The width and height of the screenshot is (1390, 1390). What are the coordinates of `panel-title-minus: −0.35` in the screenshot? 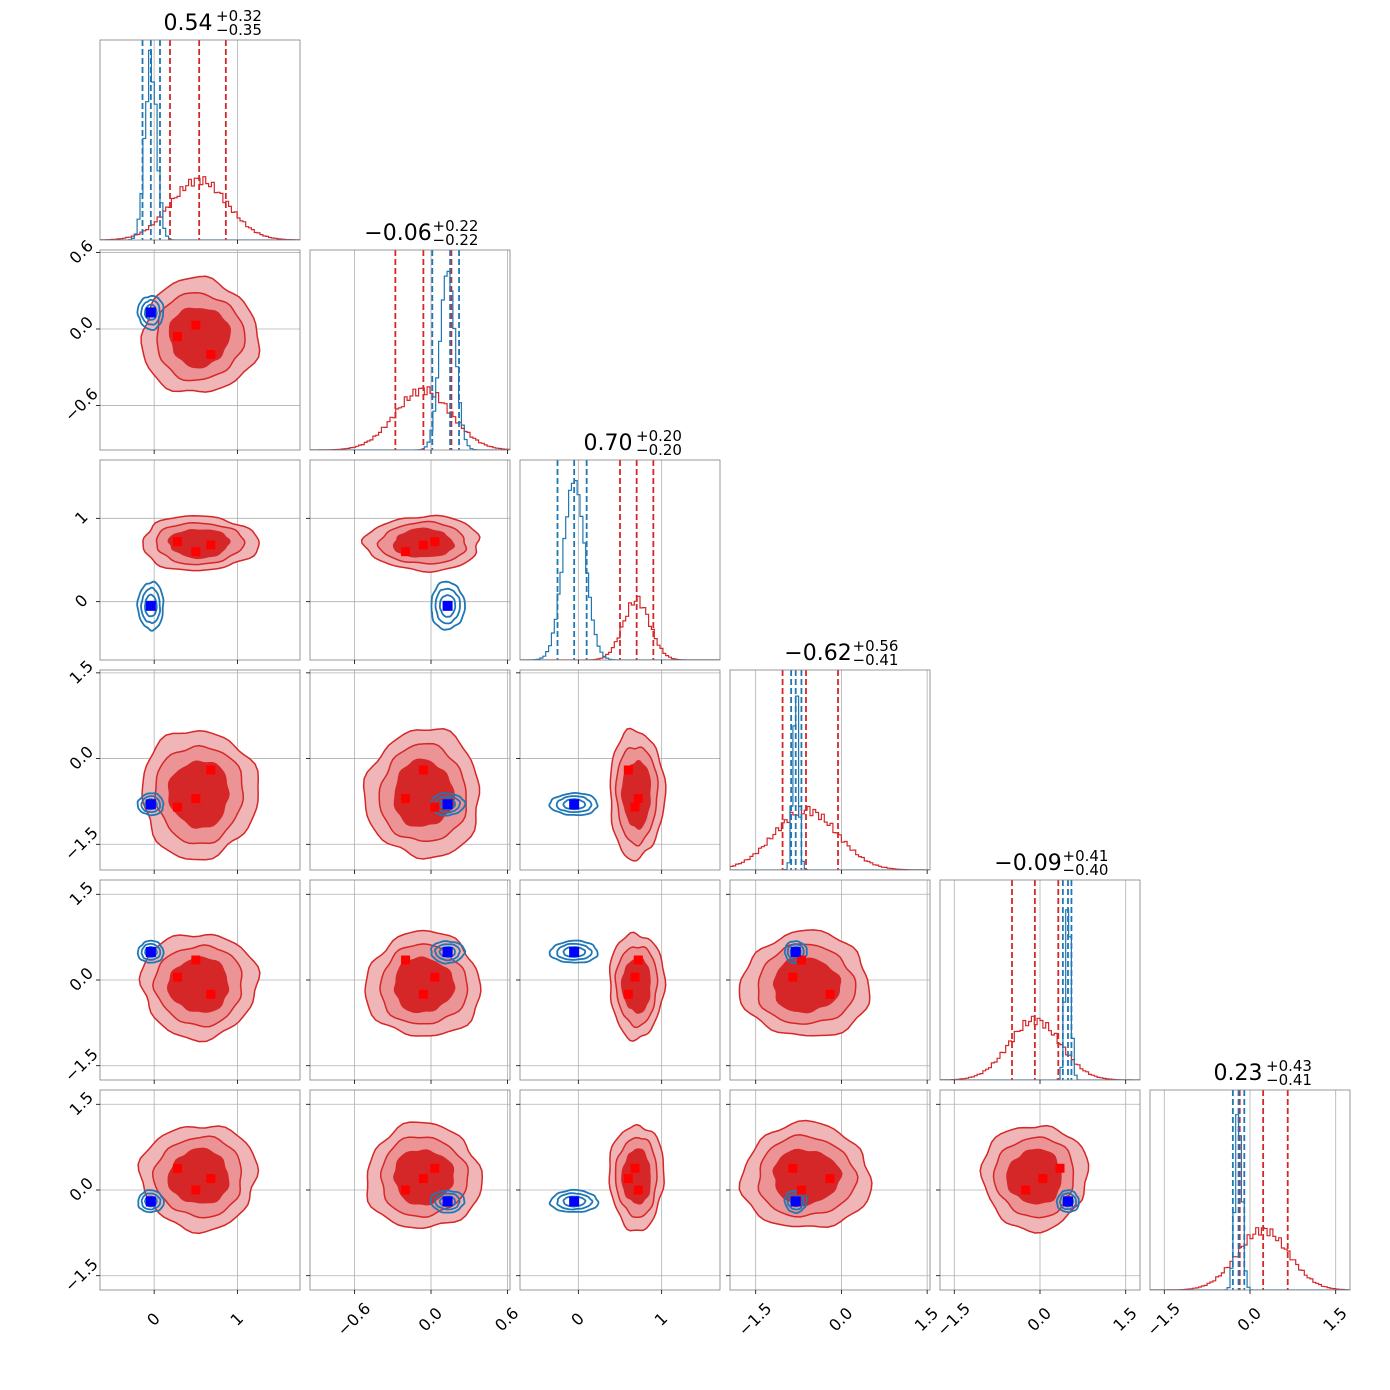 It's located at (239, 30).